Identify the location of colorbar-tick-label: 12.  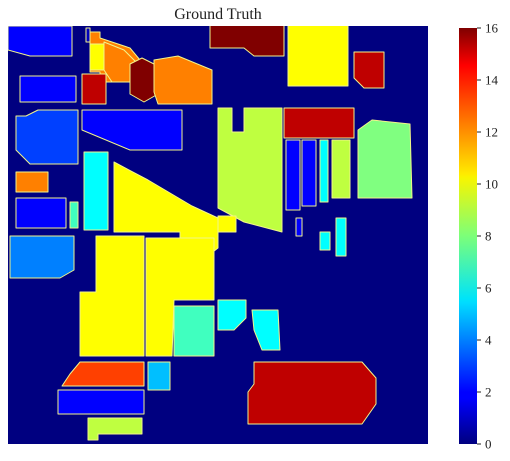
(491, 132).